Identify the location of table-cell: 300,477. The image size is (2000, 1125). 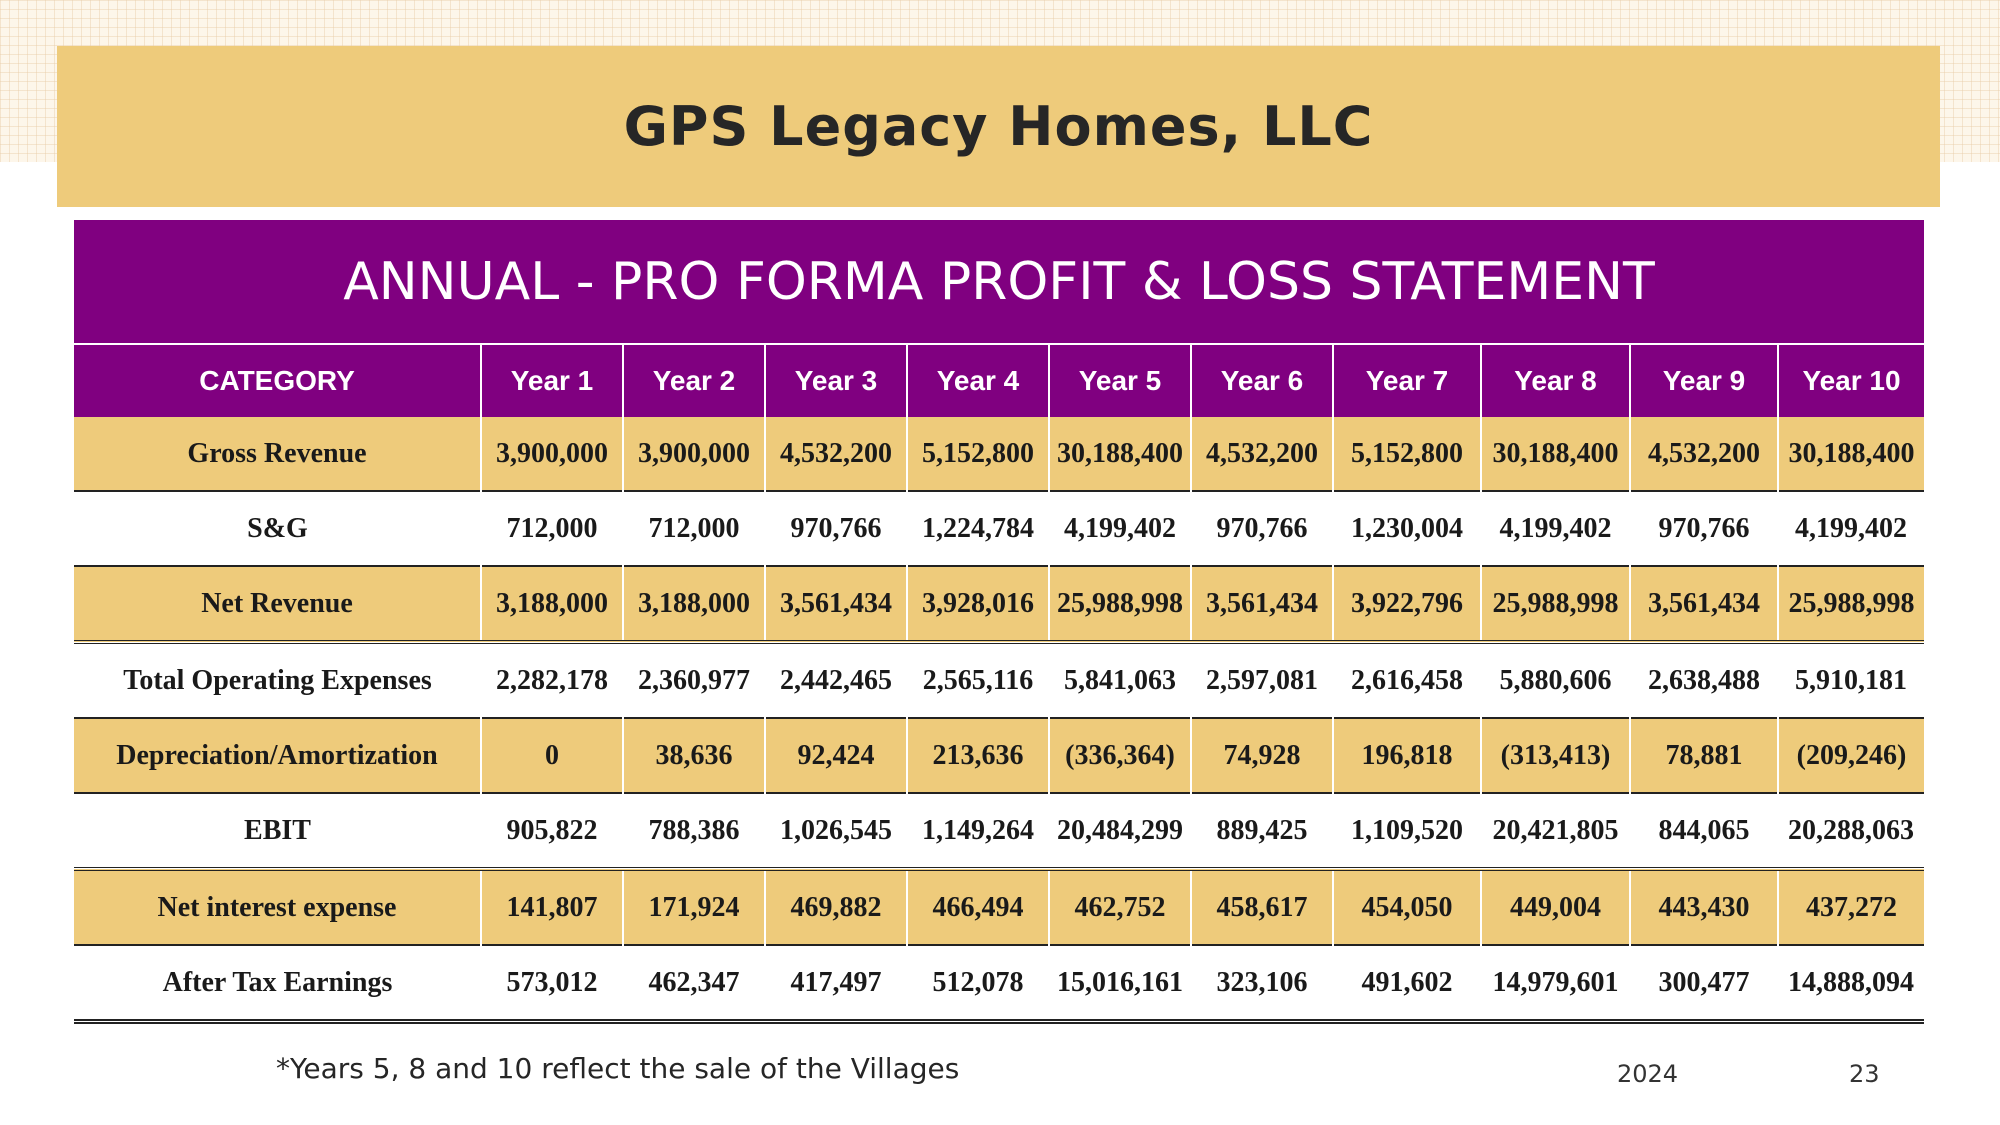
(1704, 983).